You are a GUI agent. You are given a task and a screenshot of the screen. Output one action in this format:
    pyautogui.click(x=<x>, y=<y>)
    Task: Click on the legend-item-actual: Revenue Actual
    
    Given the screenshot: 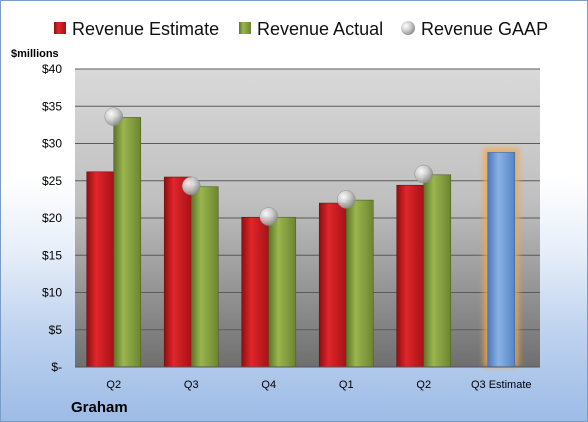 What is the action you would take?
    pyautogui.click(x=311, y=29)
    